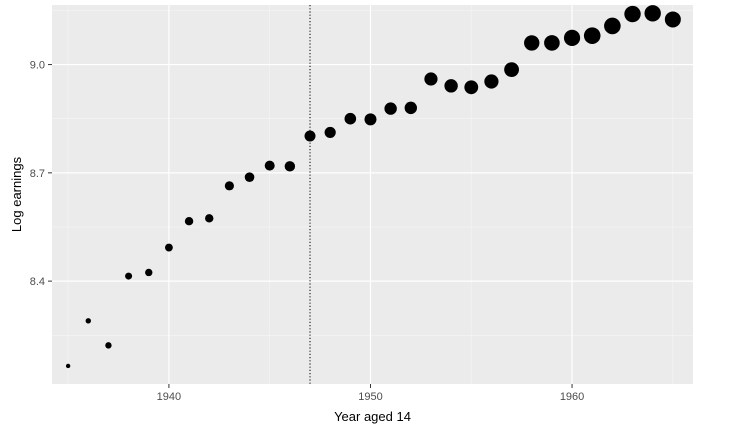 The image size is (735, 440). I want to click on y-tick-label: 8.4, so click(37, 282).